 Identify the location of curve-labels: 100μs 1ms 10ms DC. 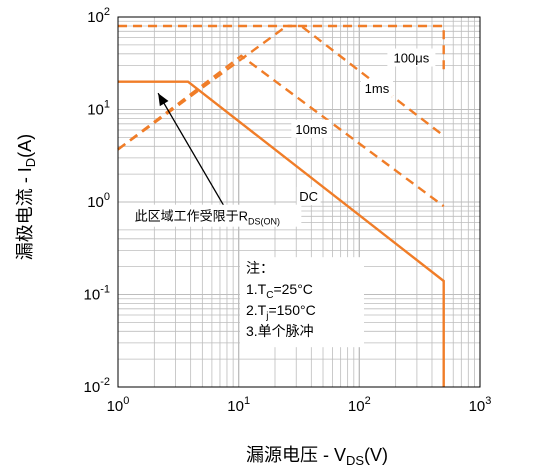
(363, 127).